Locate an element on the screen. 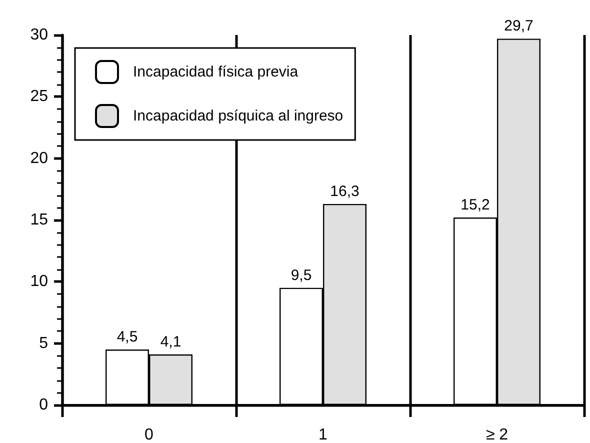  legend-label: Incapacidad física previa is located at coordinates (216, 72).